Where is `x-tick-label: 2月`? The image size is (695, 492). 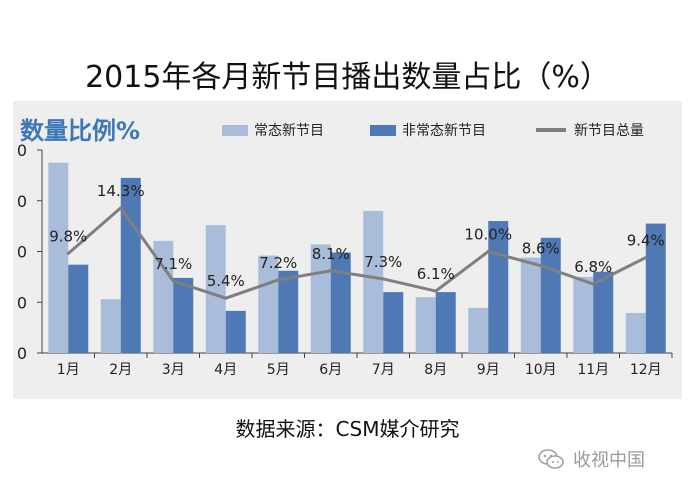
x-tick-label: 2月 is located at coordinates (120, 370).